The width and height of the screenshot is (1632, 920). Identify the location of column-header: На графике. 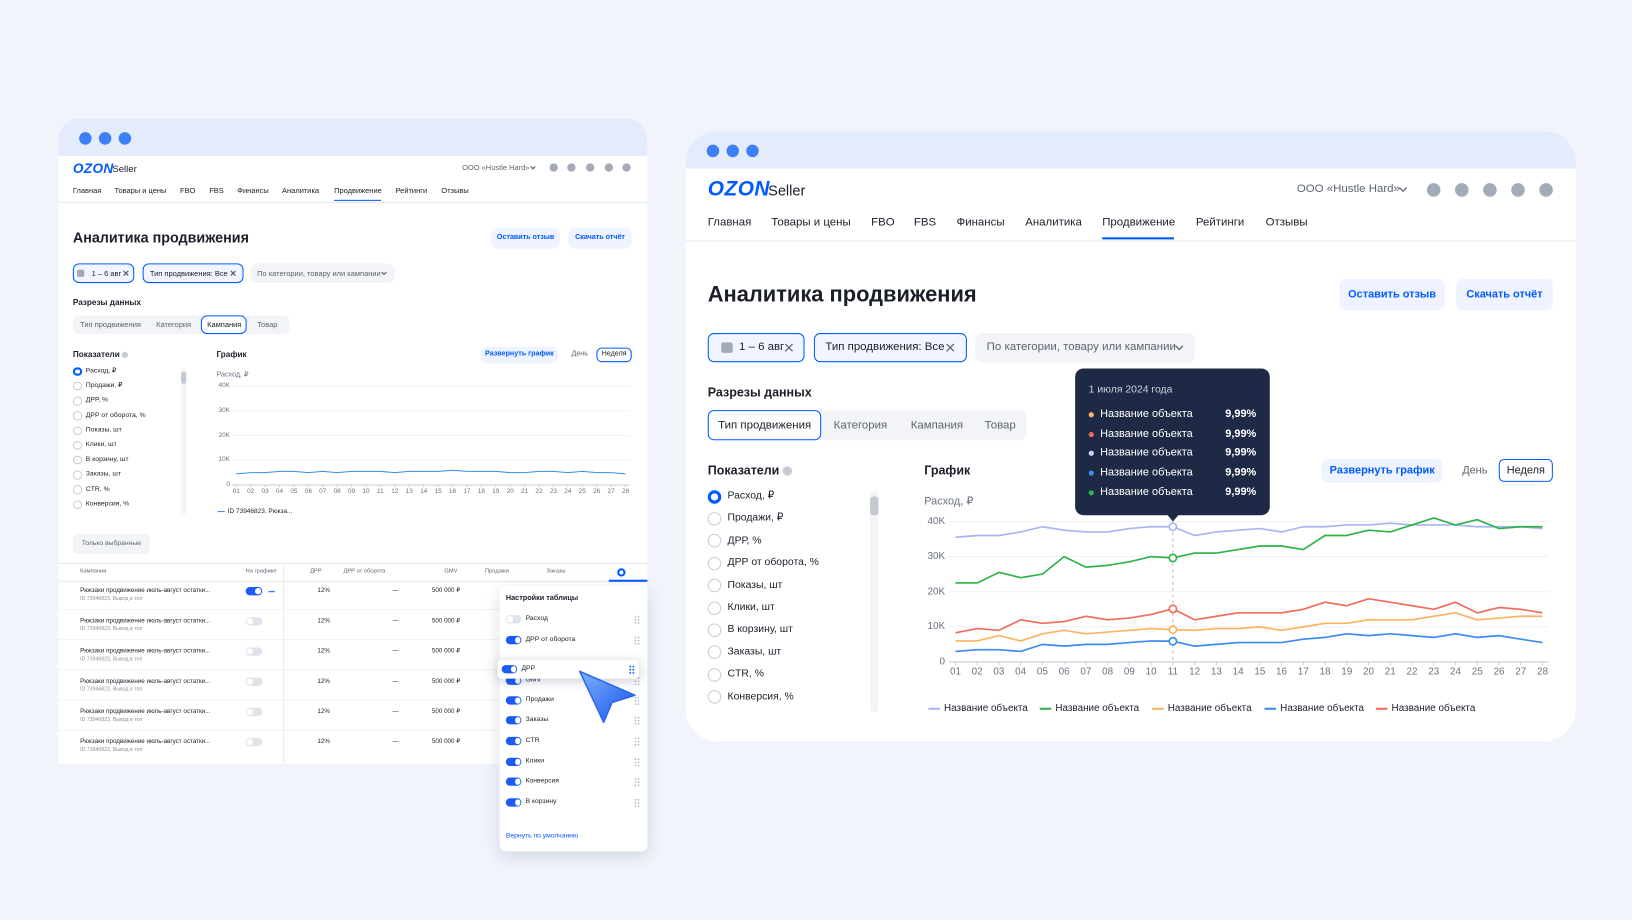
(261, 571).